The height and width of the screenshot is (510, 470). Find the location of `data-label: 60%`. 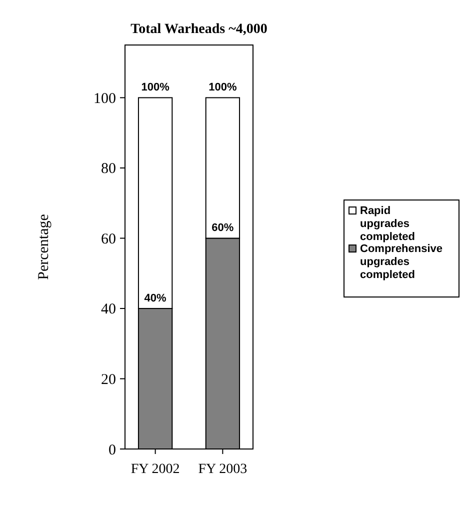

data-label: 60% is located at coordinates (223, 228).